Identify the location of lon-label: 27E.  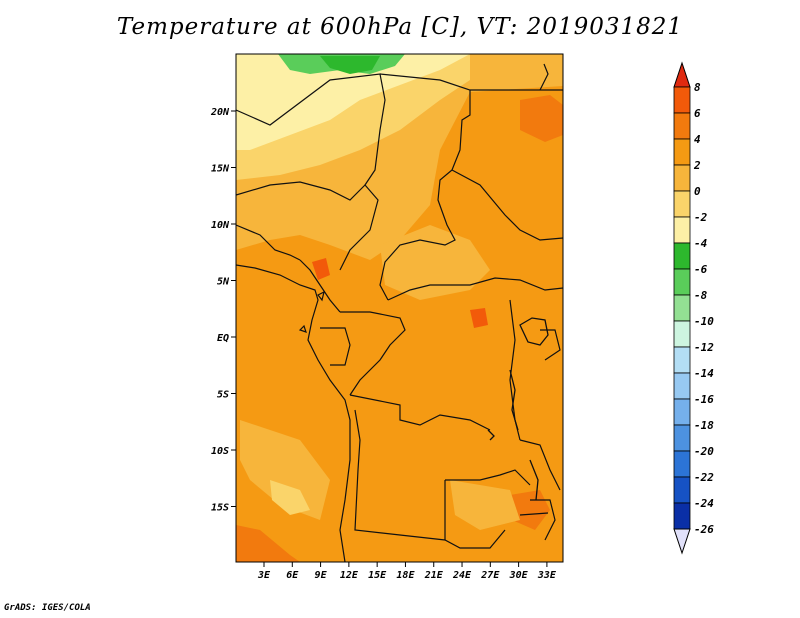
(490, 575).